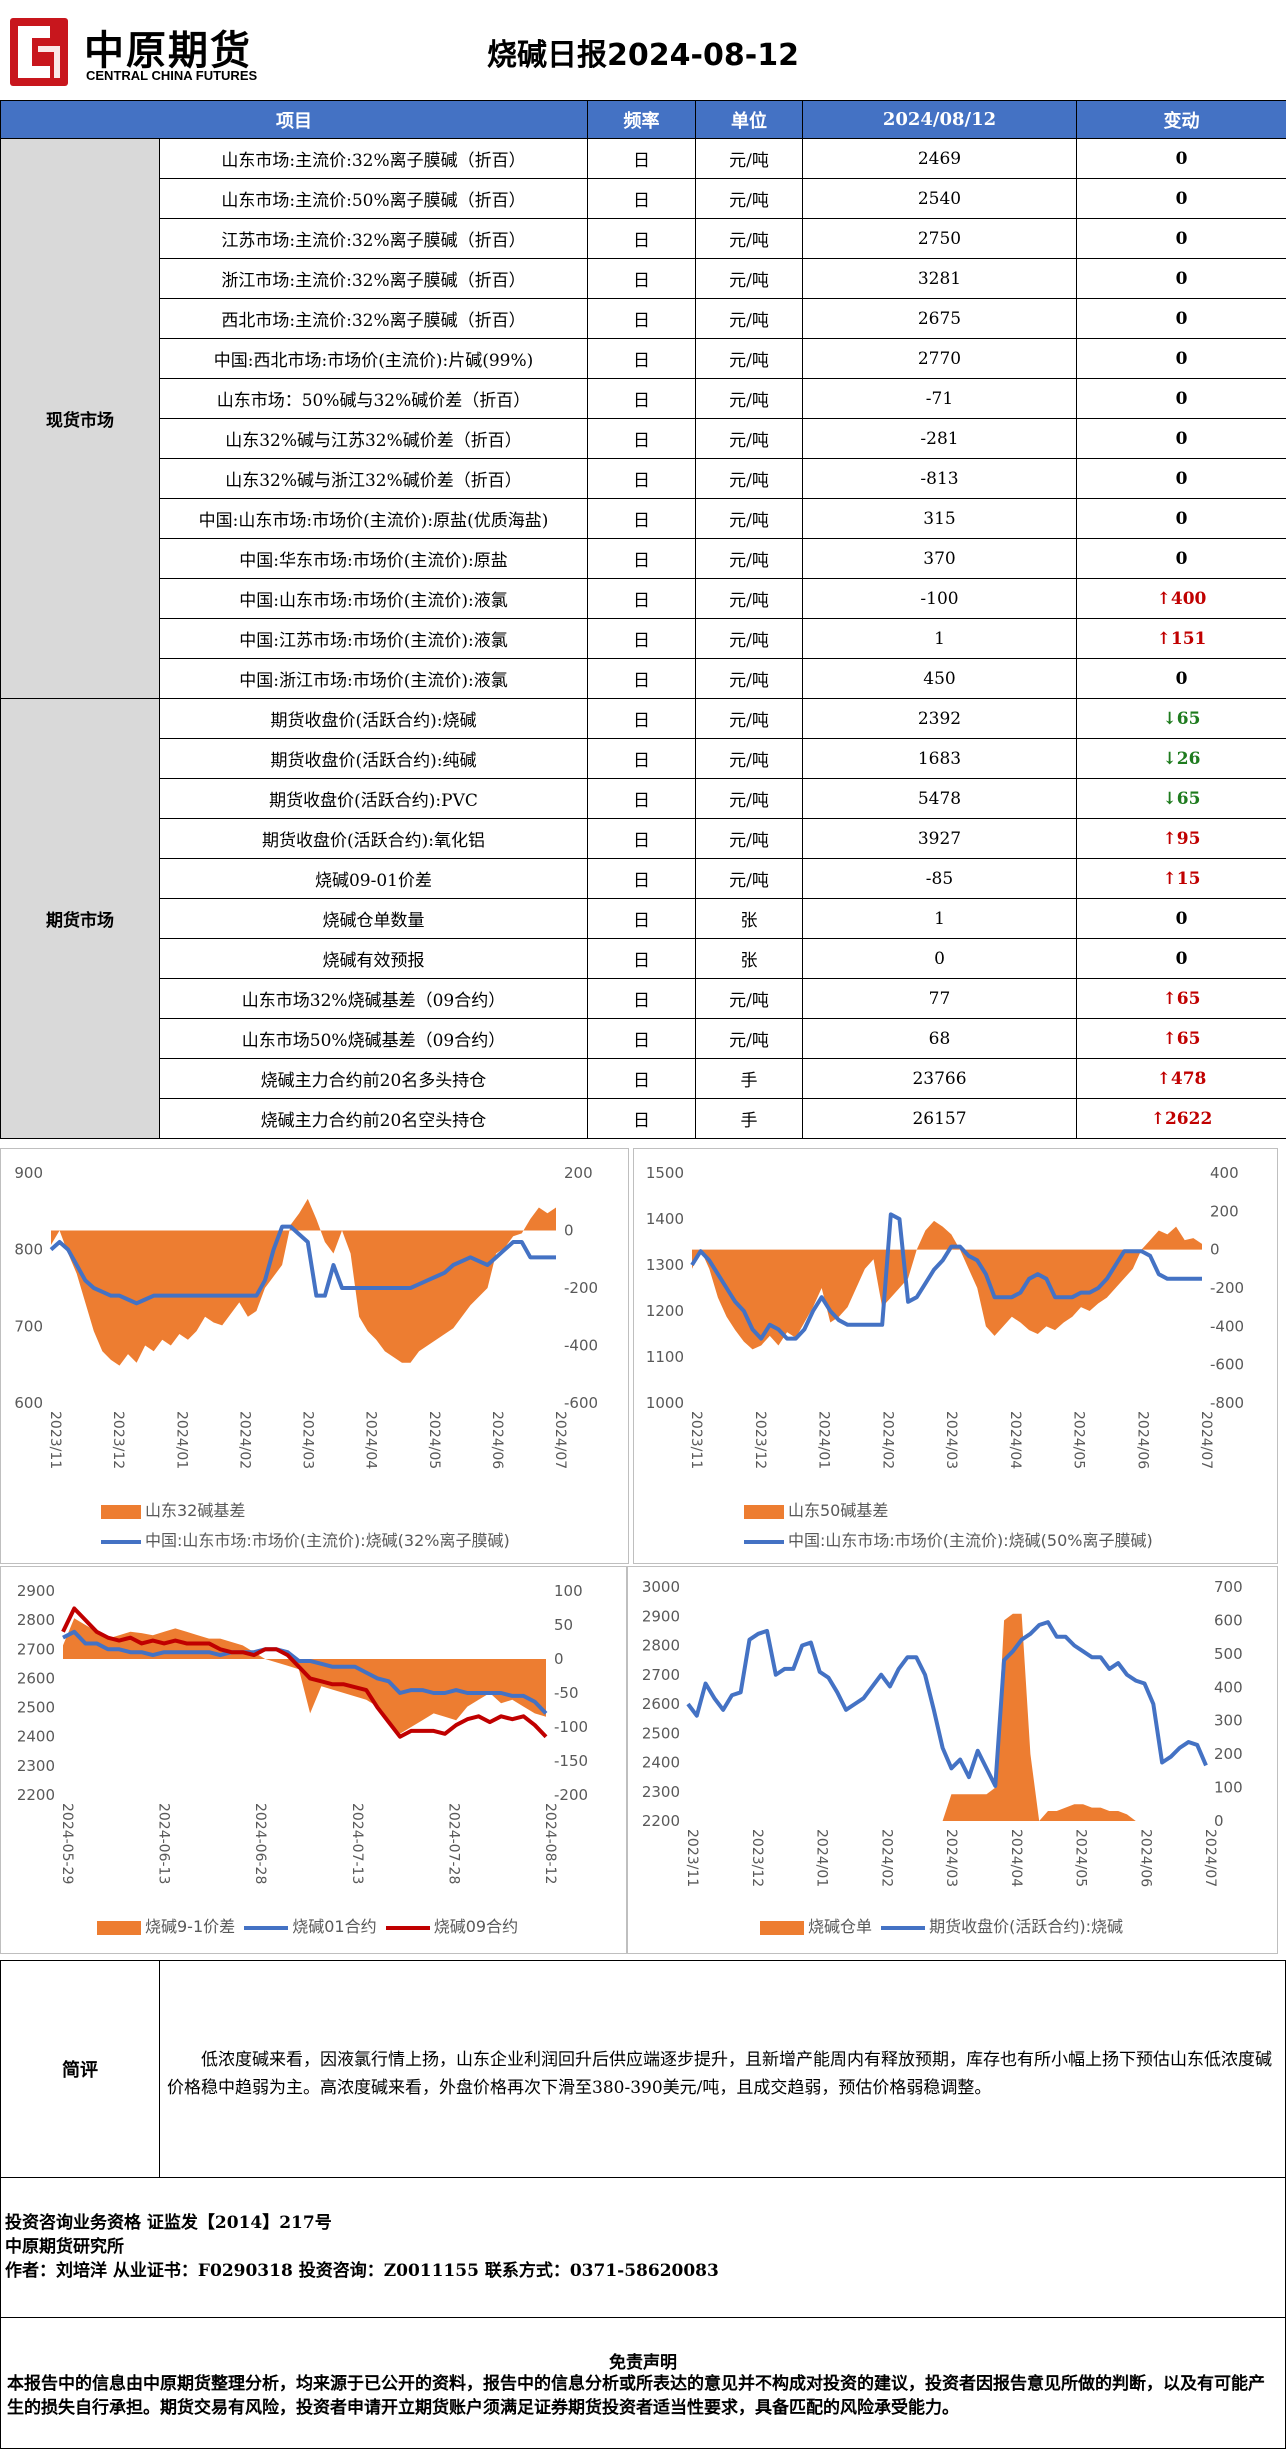  What do you see at coordinates (304, 1676) in the screenshot?
I see `area-series` at bounding box center [304, 1676].